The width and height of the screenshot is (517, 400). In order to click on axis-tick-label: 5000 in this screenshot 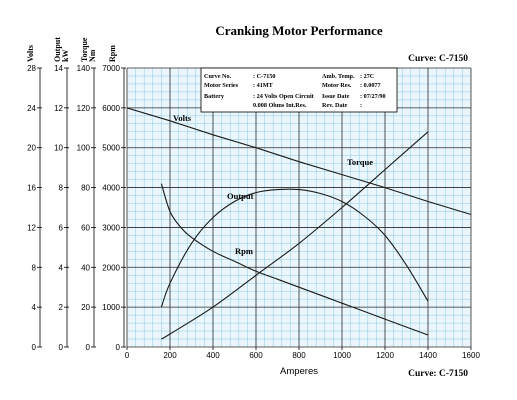, I will do `click(111, 148)`.